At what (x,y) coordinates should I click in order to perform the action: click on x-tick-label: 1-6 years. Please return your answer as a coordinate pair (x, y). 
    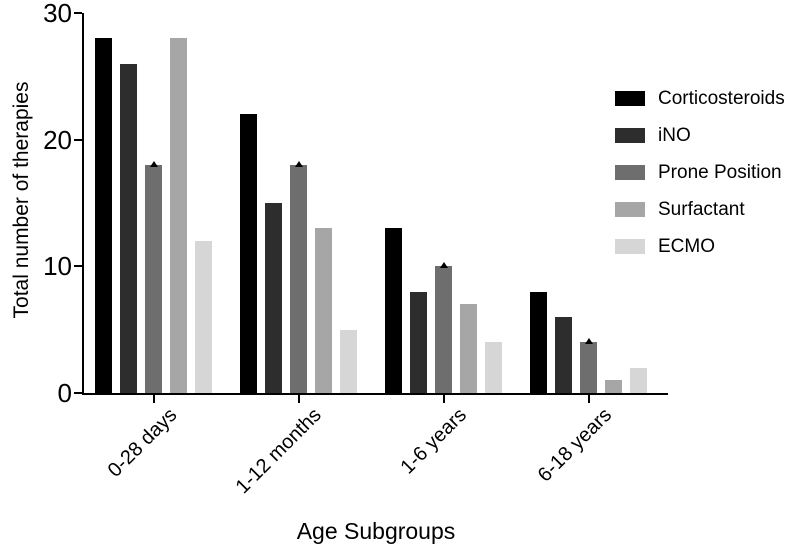
    Looking at the image, I should click on (434, 441).